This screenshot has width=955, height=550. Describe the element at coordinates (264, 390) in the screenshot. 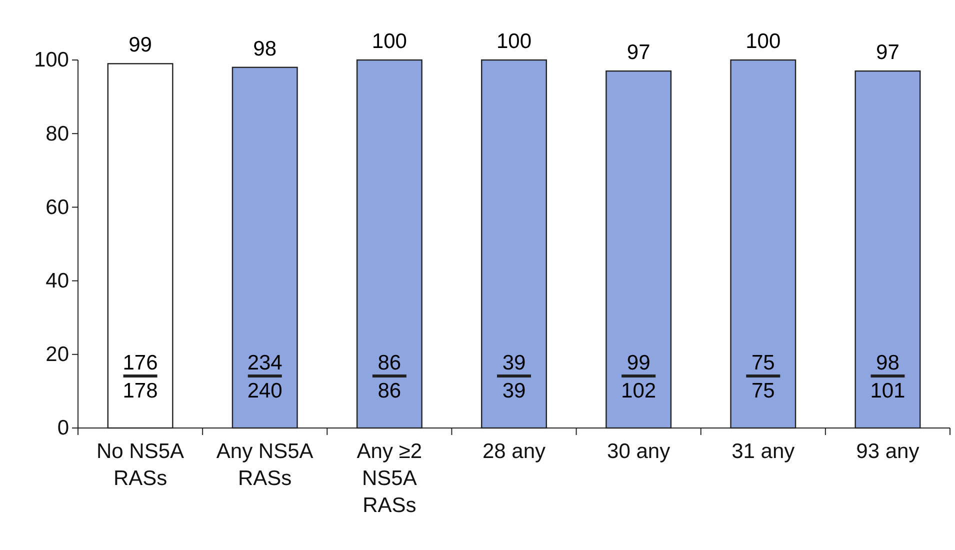

I see `annotation: 240` at that location.